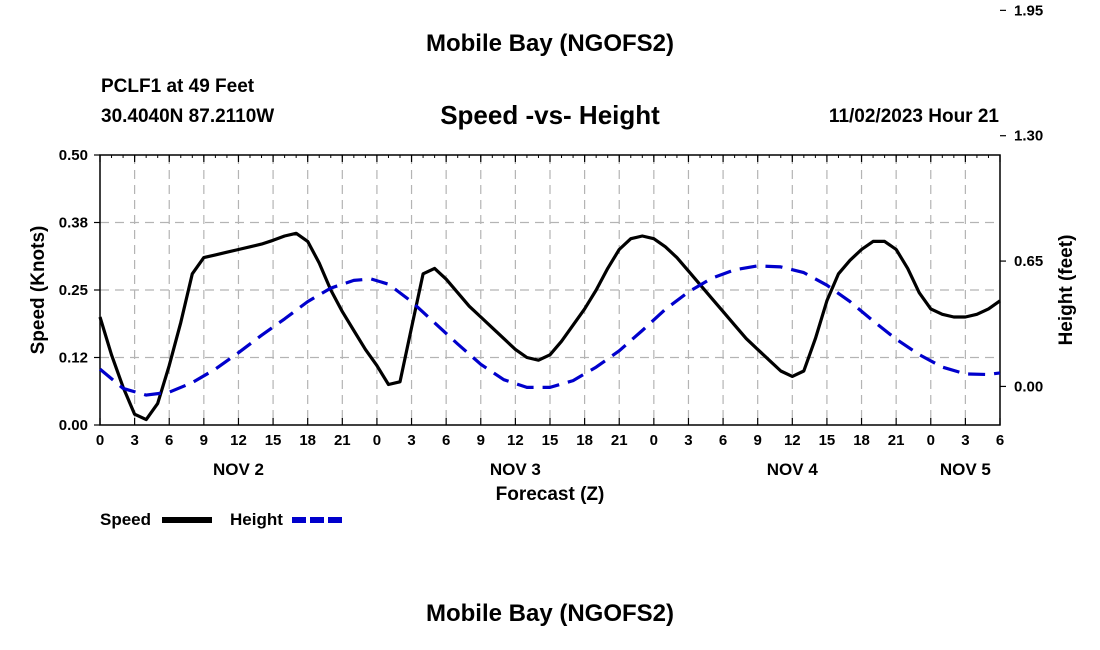 The height and width of the screenshot is (650, 1100). Describe the element at coordinates (125, 519) in the screenshot. I see `legend-label-speed: Speed` at that location.